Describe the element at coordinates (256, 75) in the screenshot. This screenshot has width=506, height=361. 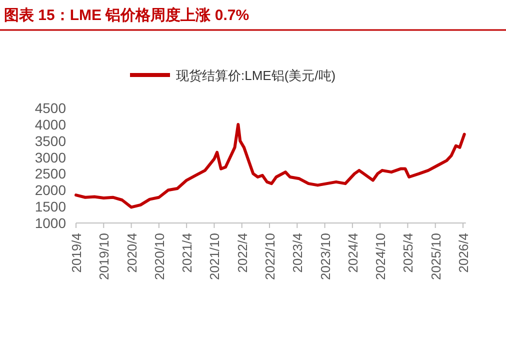
I see `legend-label: 现货结算价:LME铝(美元/吨)` at that location.